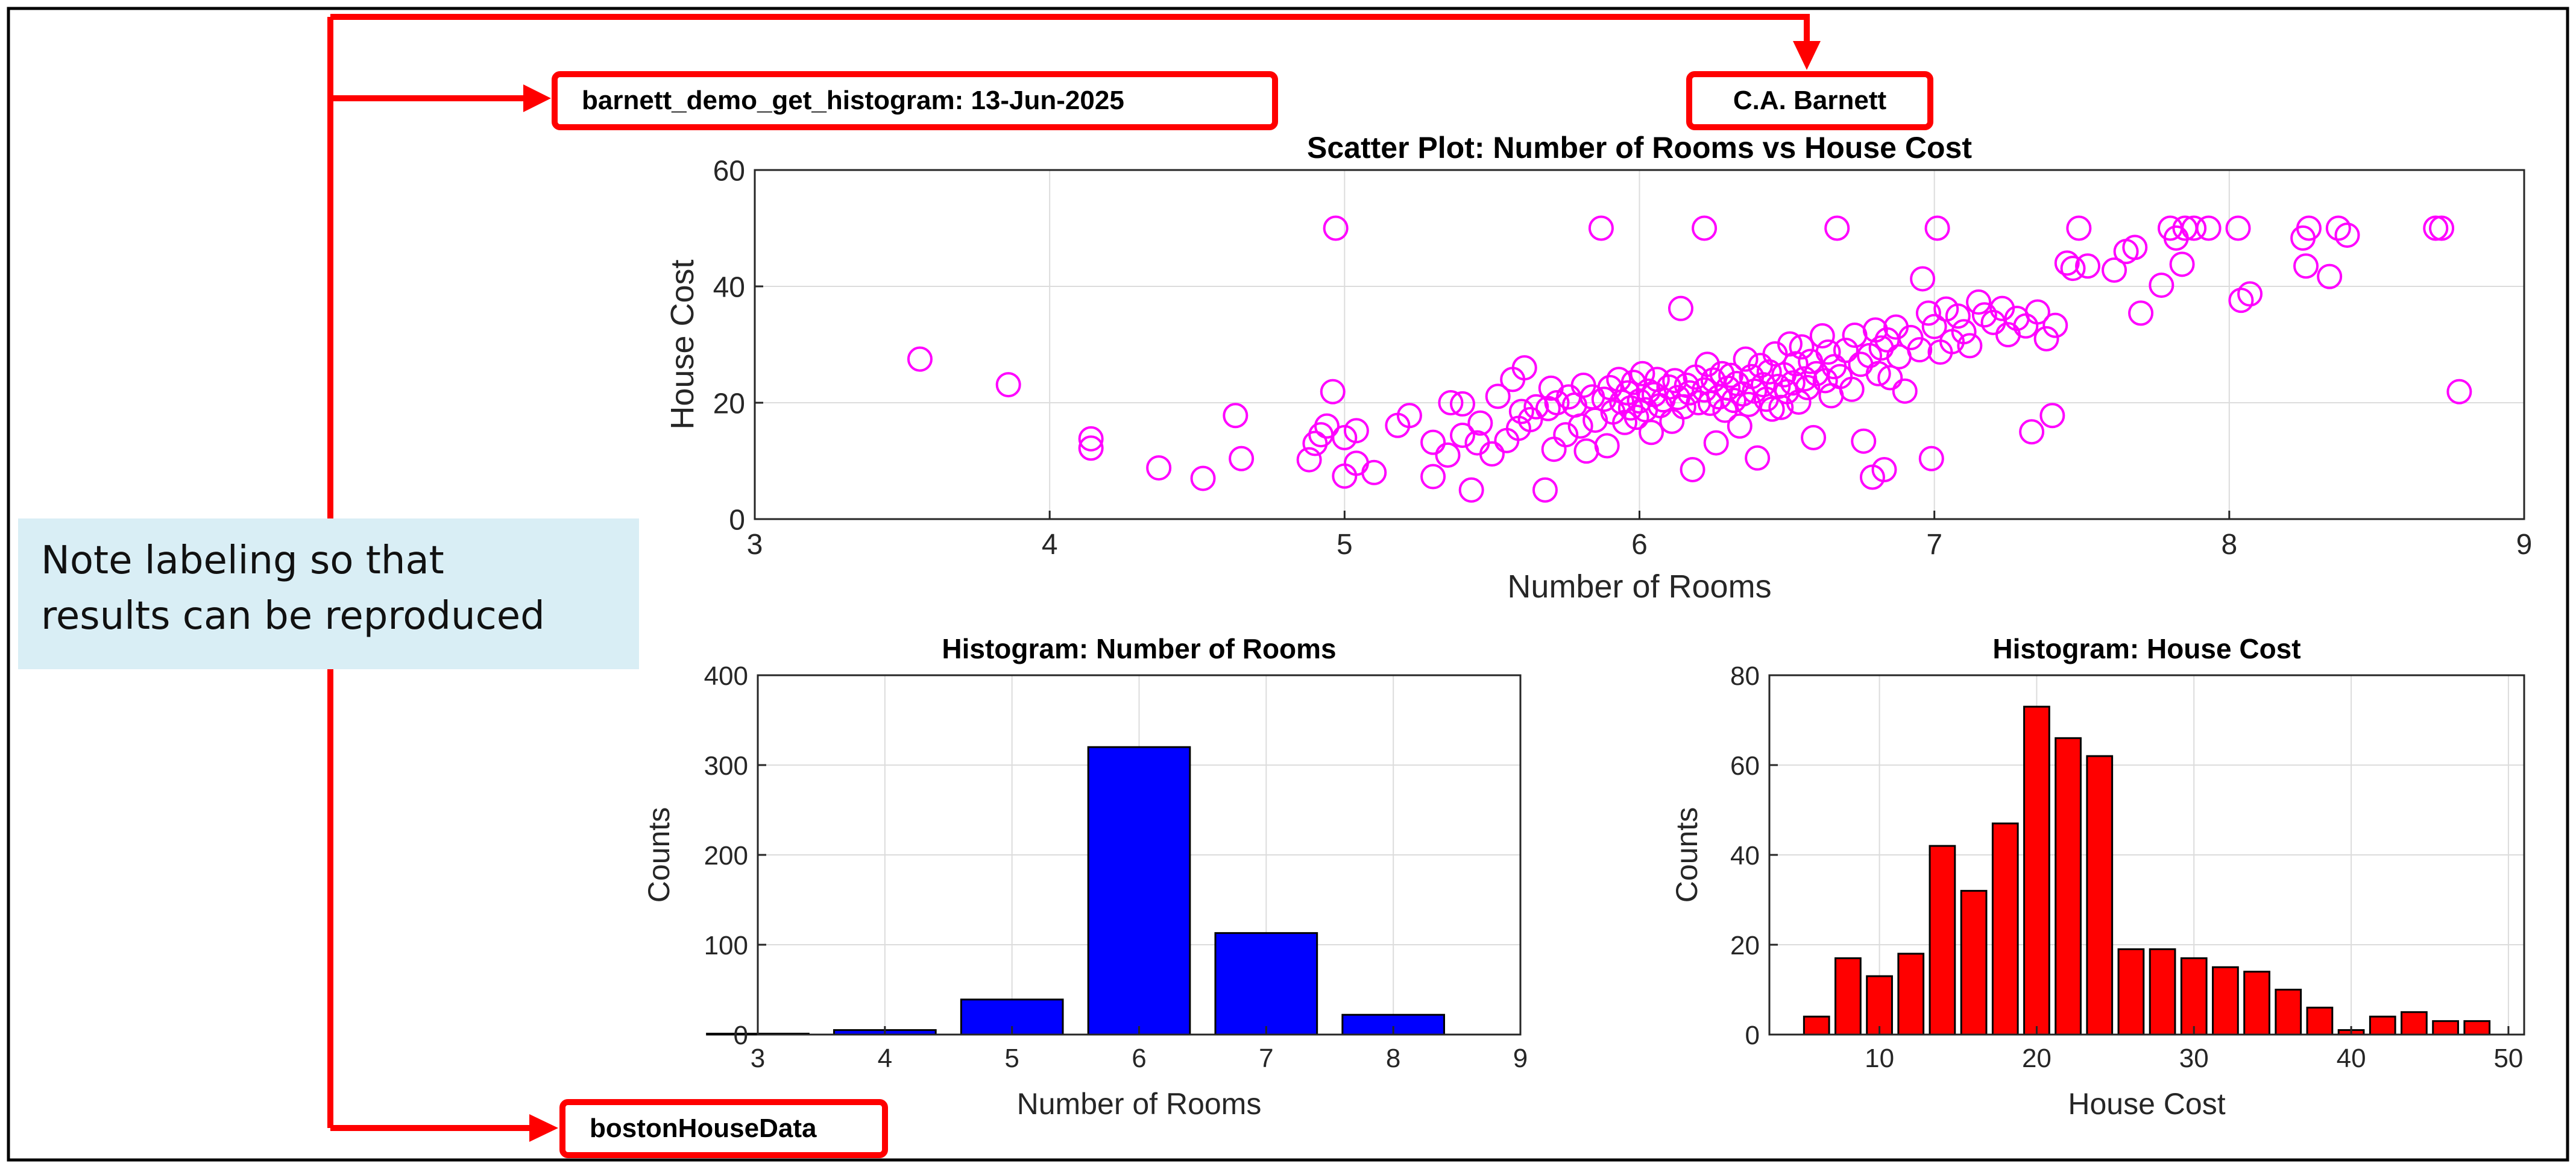 This screenshot has height=1169, width=2576. I want to click on arrow-head-program, so click(537, 98).